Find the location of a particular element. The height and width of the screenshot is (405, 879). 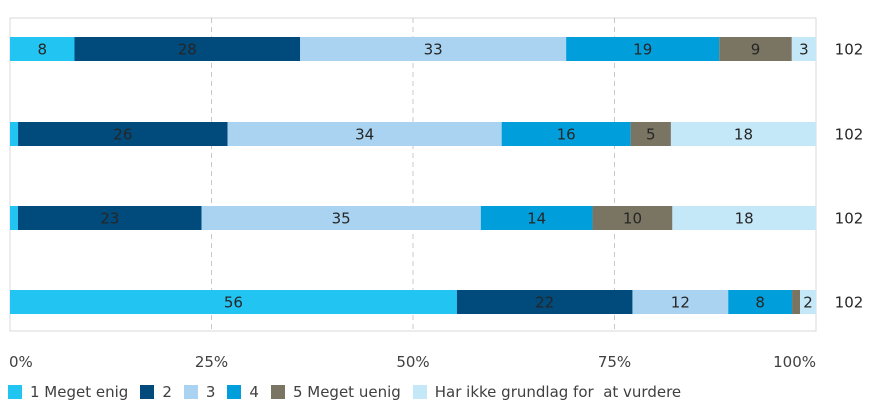

legend-item: 2 is located at coordinates (156, 392).